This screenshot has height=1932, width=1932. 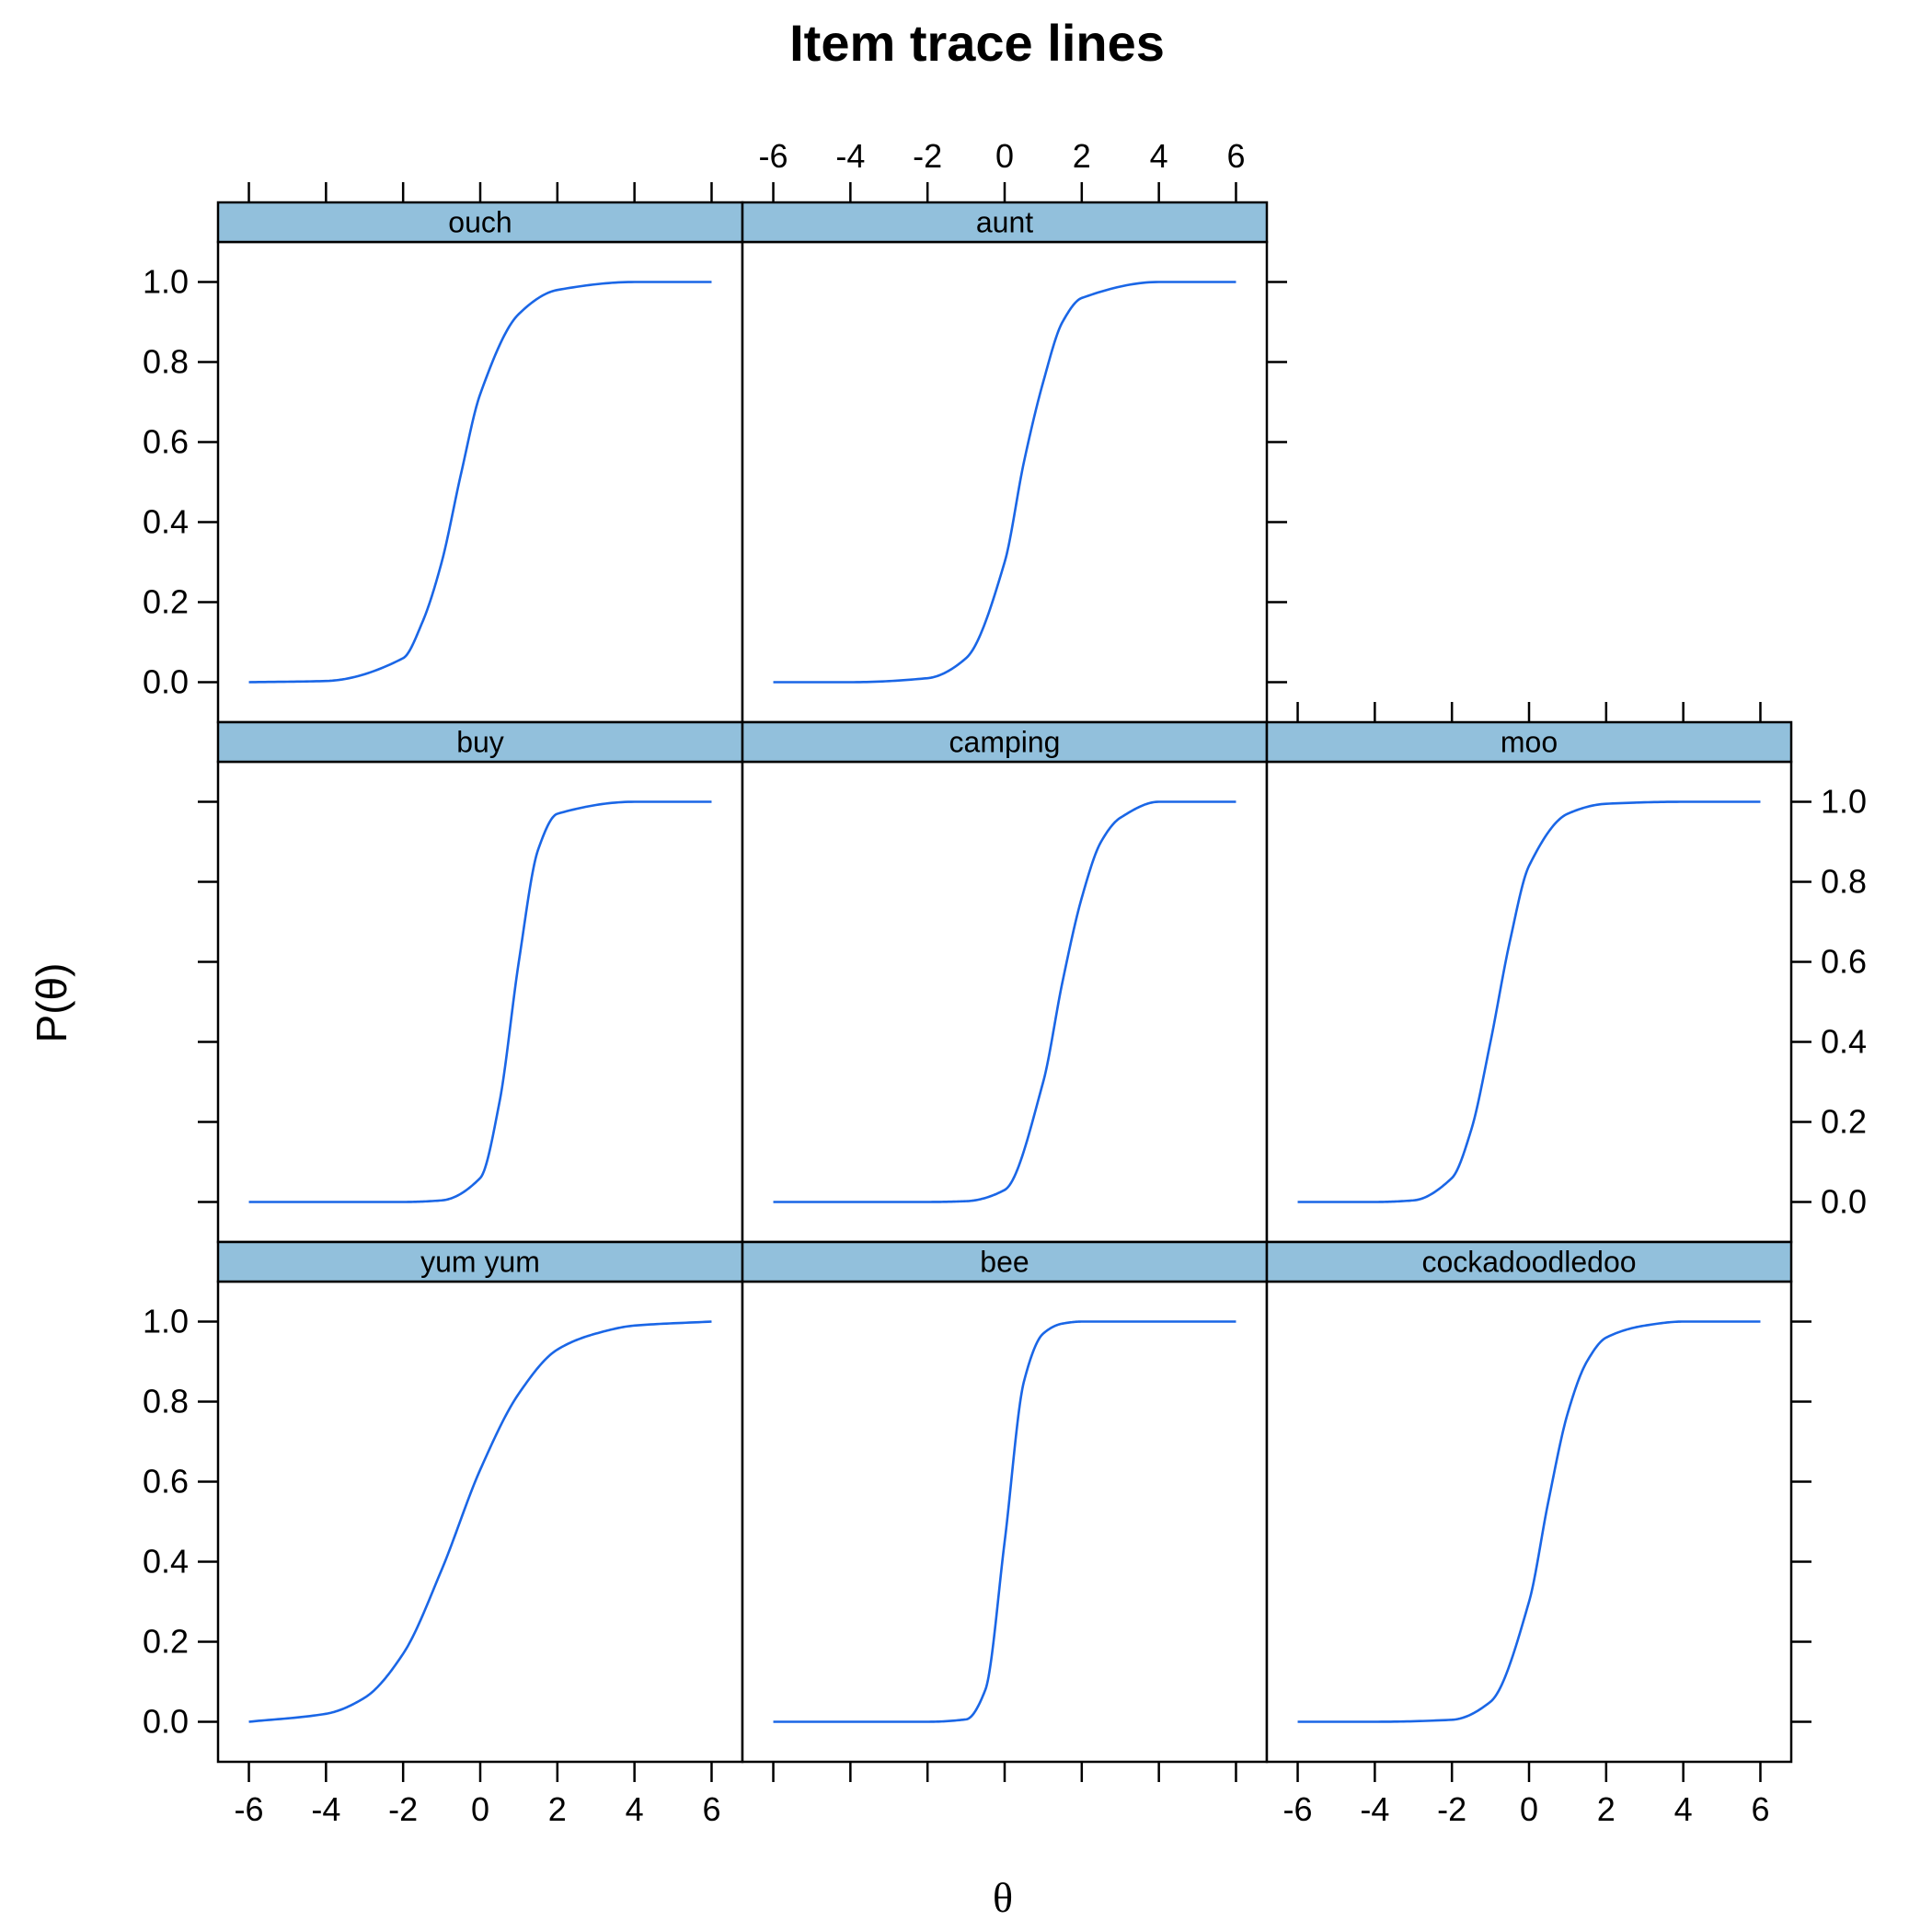 I want to click on panel-1-x-top-tick-label-2: -2, so click(x=927, y=156).